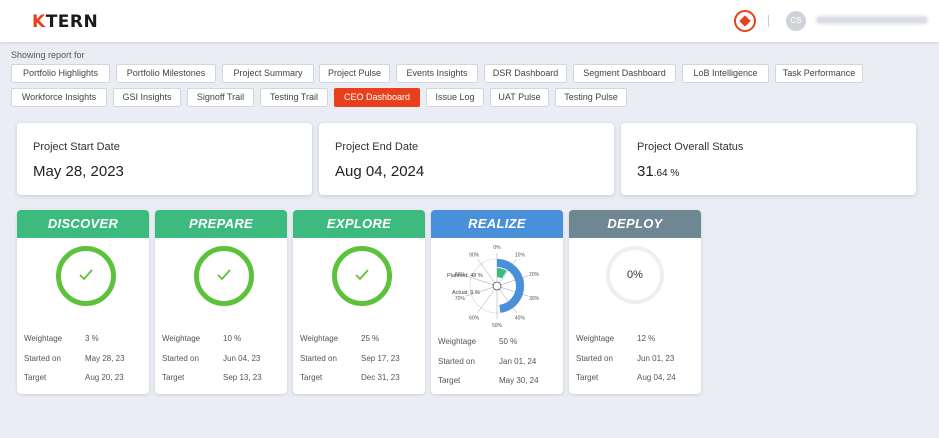  What do you see at coordinates (437, 73) in the screenshot?
I see `tab-events-insights: Events Insights` at bounding box center [437, 73].